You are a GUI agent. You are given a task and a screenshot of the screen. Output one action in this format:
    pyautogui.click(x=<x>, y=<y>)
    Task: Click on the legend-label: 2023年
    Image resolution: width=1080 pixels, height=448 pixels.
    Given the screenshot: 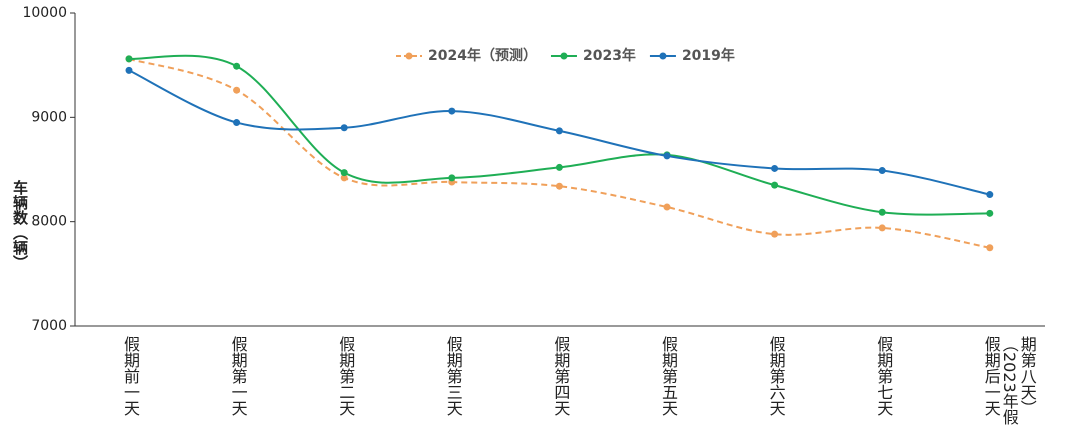 What is the action you would take?
    pyautogui.click(x=609, y=55)
    